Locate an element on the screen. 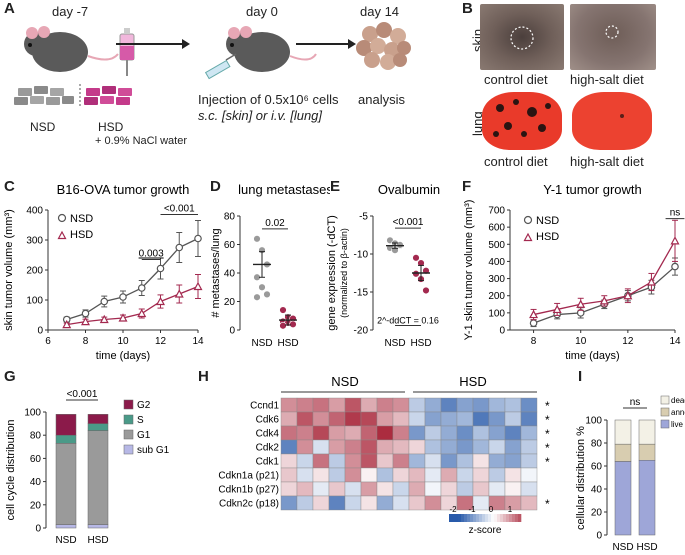 The image size is (685, 555). legend-tick-label: 0 is located at coordinates (491, 509).